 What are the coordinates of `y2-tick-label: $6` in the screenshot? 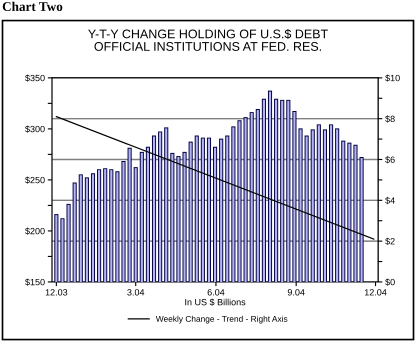 It's located at (390, 160).